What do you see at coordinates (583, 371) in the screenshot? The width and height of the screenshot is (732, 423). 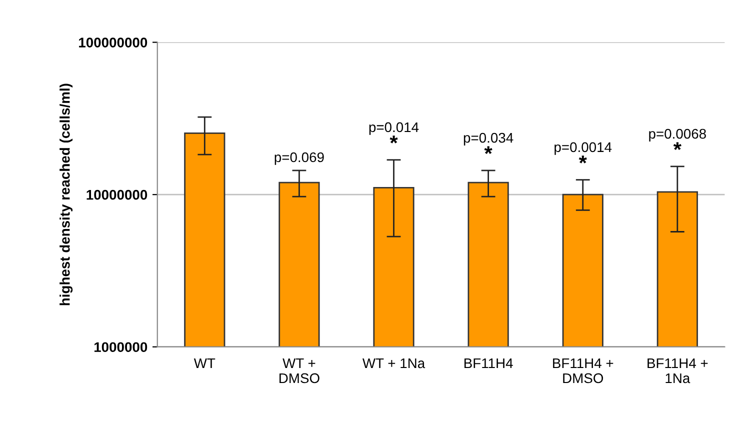 I see `x-tick-label: BF11H4 + DMSO` at bounding box center [583, 371].